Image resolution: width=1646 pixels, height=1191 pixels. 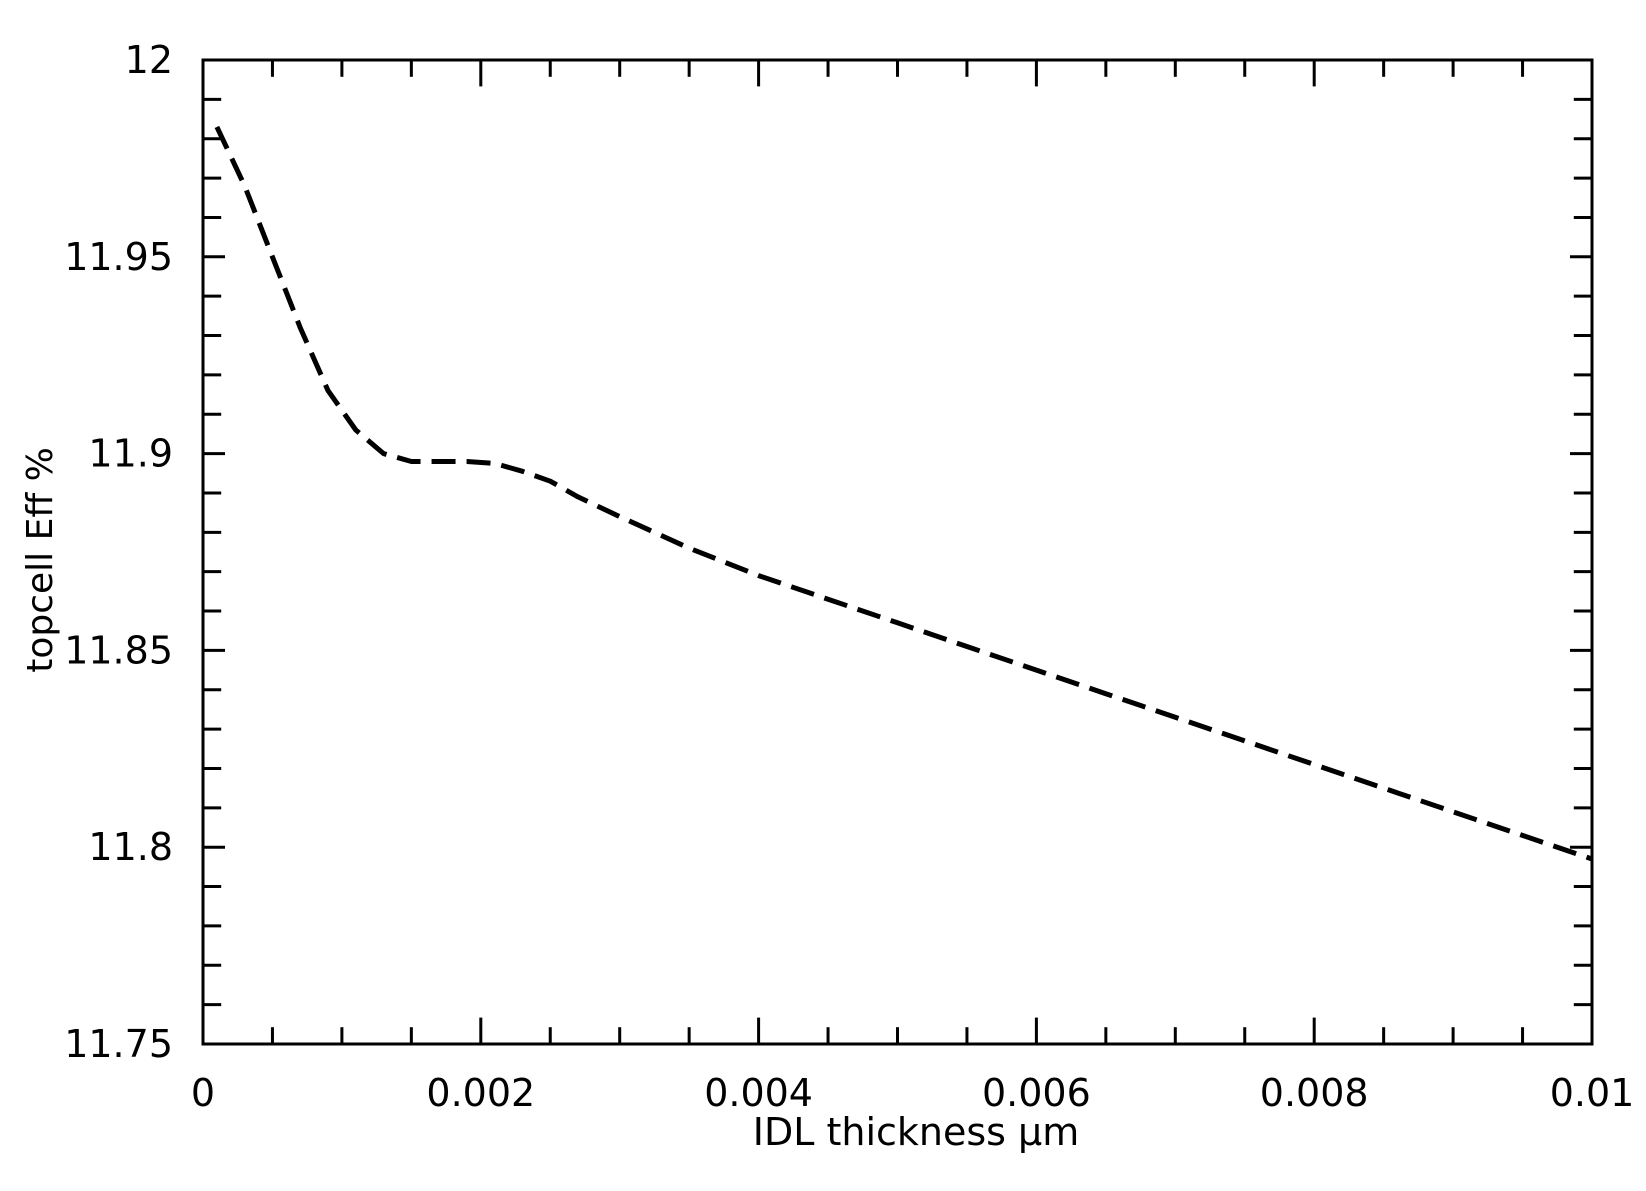 What do you see at coordinates (118, 1044) in the screenshot?
I see `y-tick-label: 11.75` at bounding box center [118, 1044].